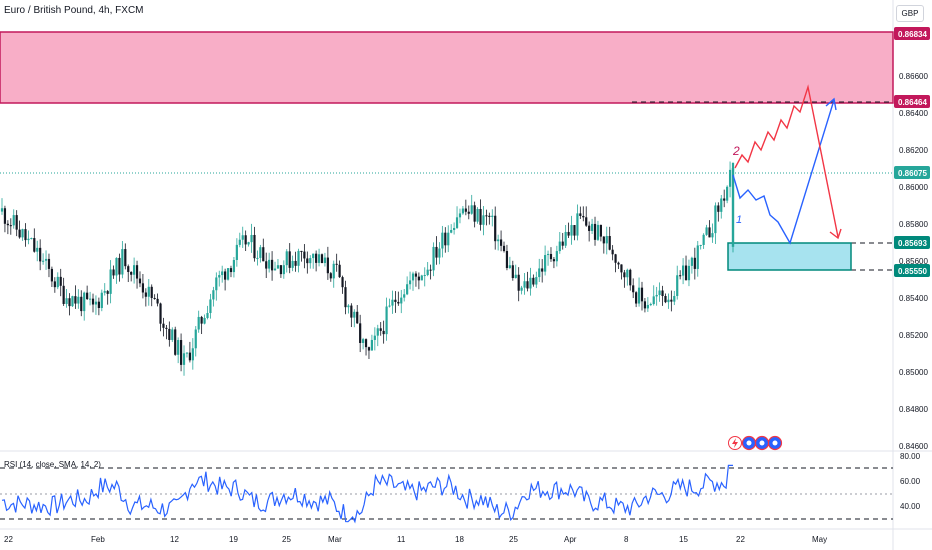 The image size is (932, 550). What do you see at coordinates (913, 409) in the screenshot?
I see `price-tick: 0.84800` at bounding box center [913, 409].